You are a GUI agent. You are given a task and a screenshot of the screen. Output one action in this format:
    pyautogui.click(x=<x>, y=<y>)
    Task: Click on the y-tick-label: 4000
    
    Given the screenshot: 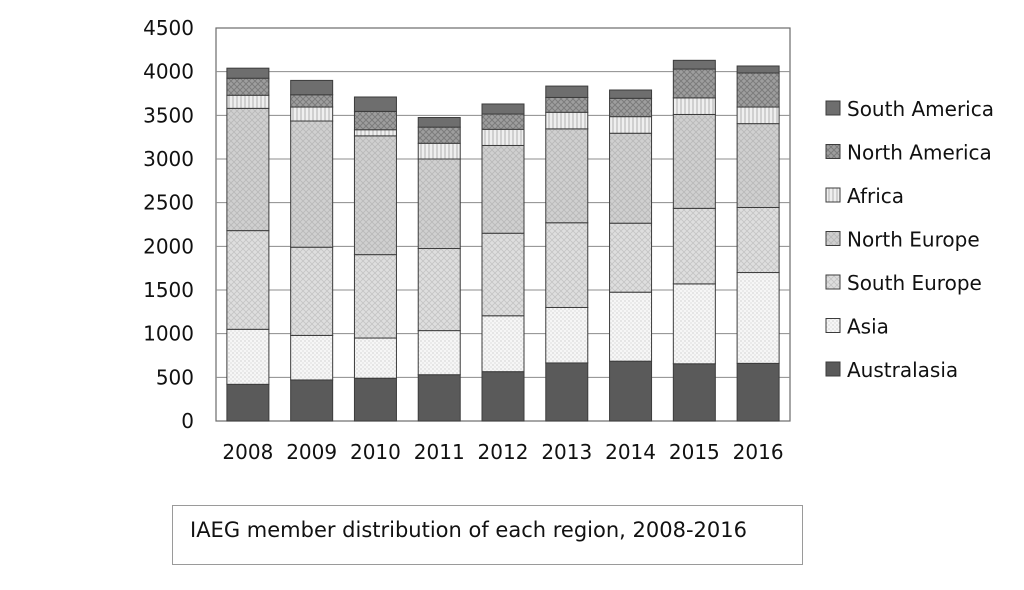 What is the action you would take?
    pyautogui.click(x=168, y=72)
    